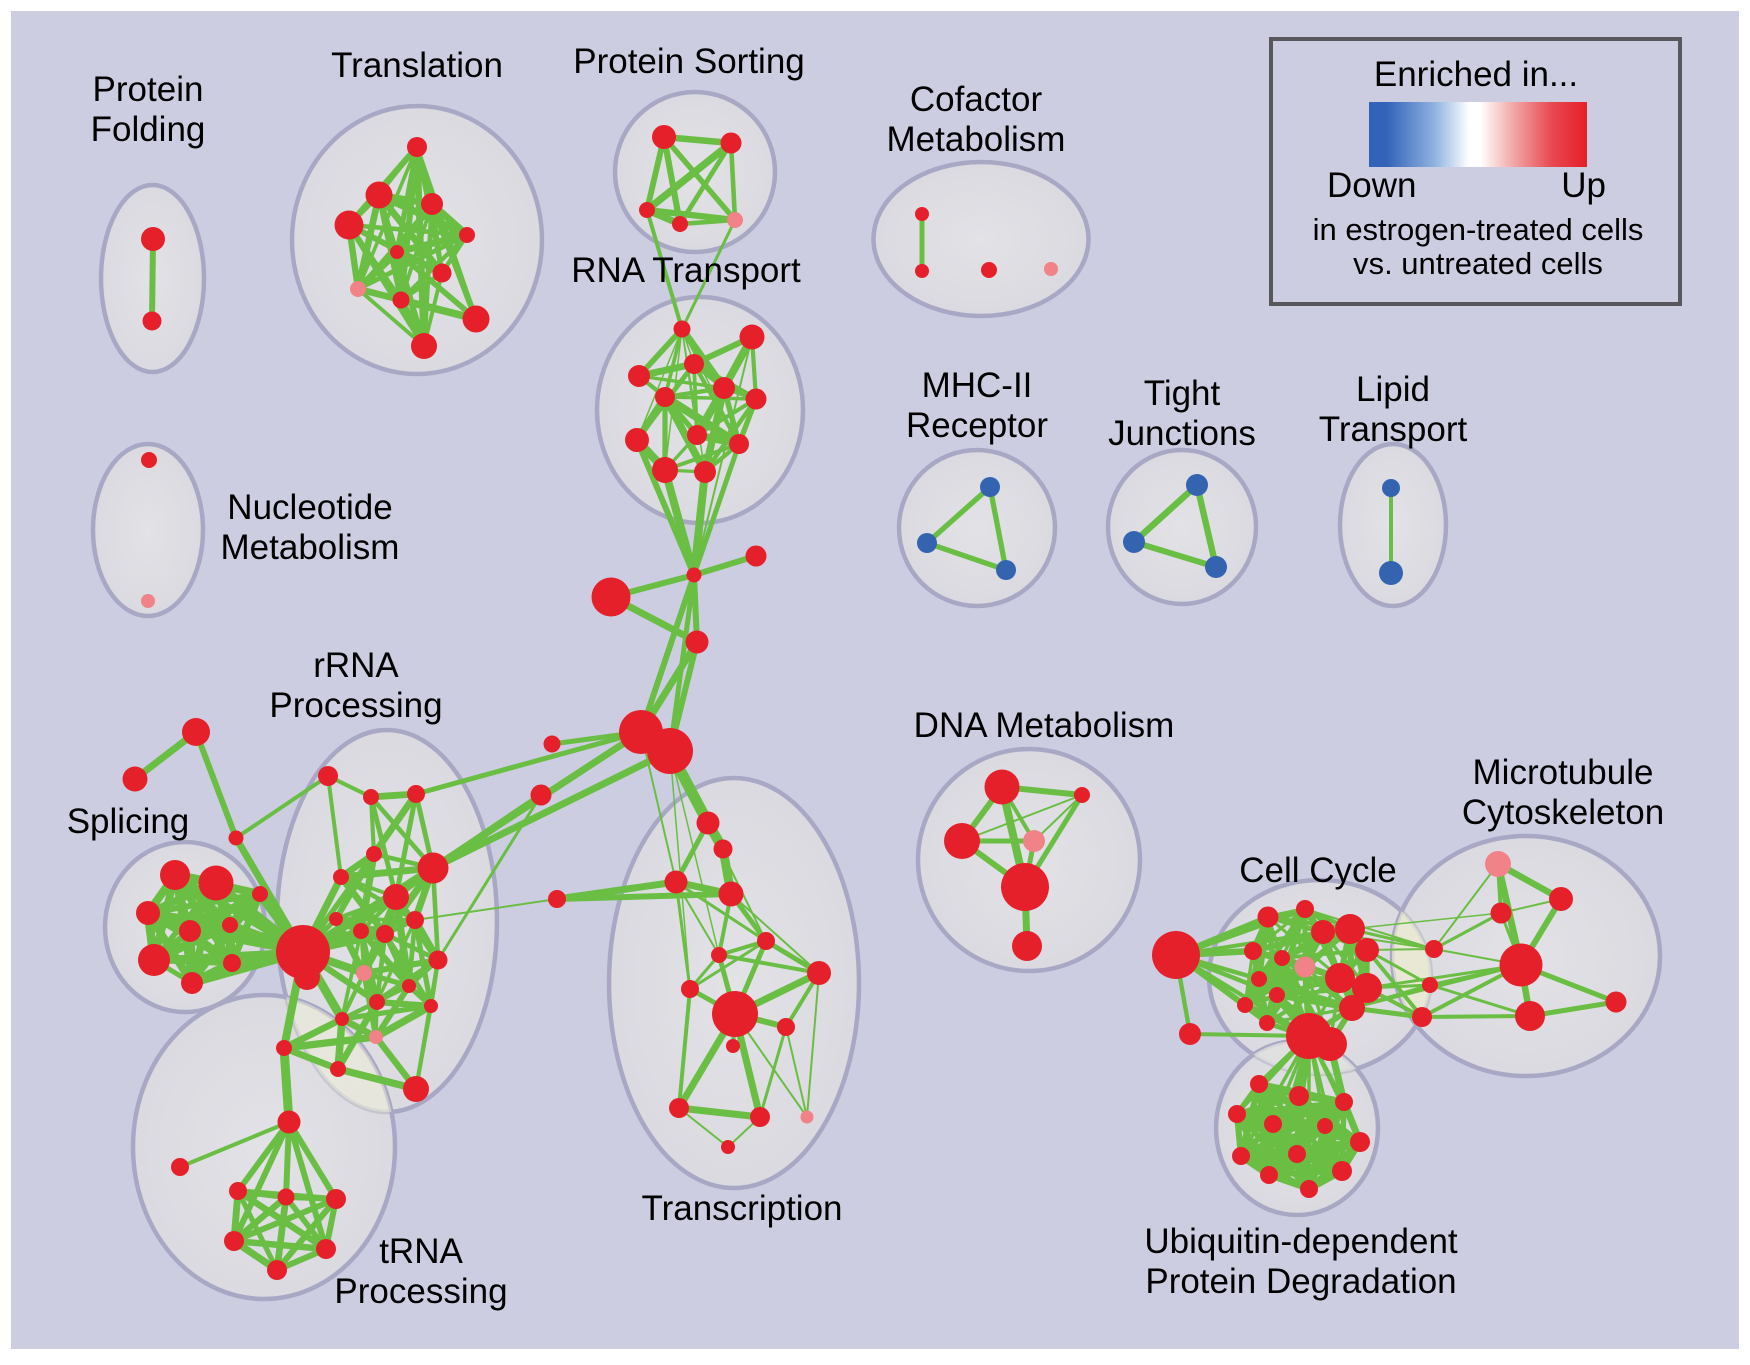  What do you see at coordinates (417, 65) in the screenshot?
I see `svg-text: Translation` at bounding box center [417, 65].